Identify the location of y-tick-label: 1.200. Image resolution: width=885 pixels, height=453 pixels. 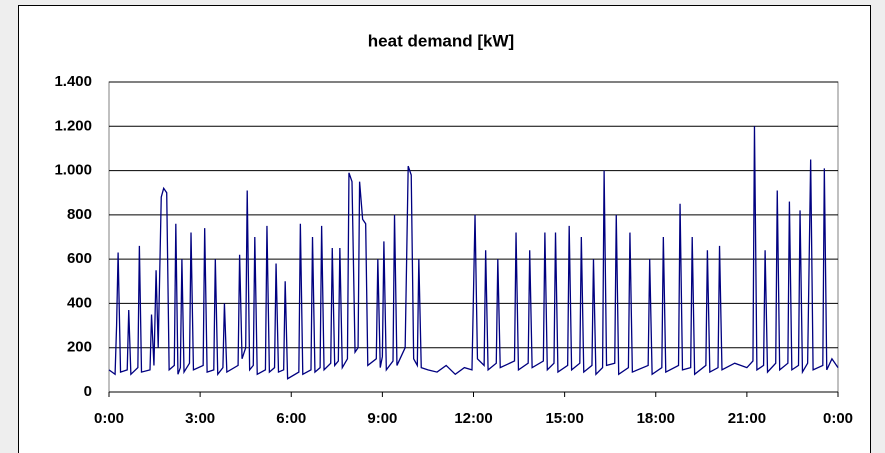
(73, 125).